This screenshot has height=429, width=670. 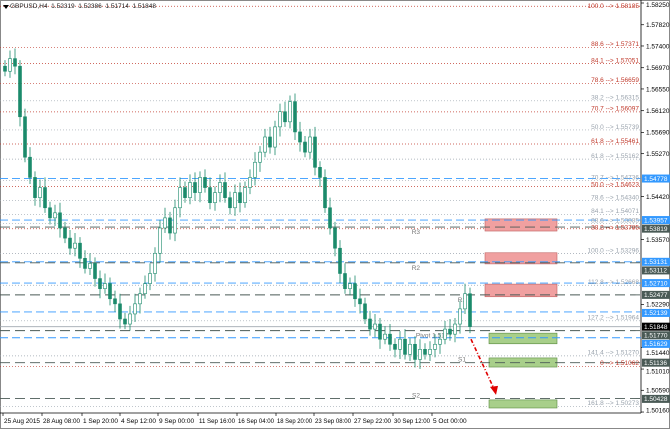 What do you see at coordinates (523, 338) in the screenshot?
I see `support-zone` at bounding box center [523, 338].